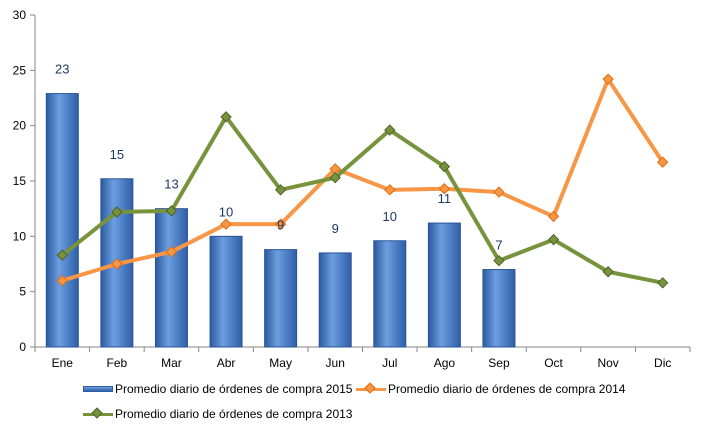 The image size is (714, 433). What do you see at coordinates (335, 363) in the screenshot?
I see `x-tick-label: Jun` at bounding box center [335, 363].